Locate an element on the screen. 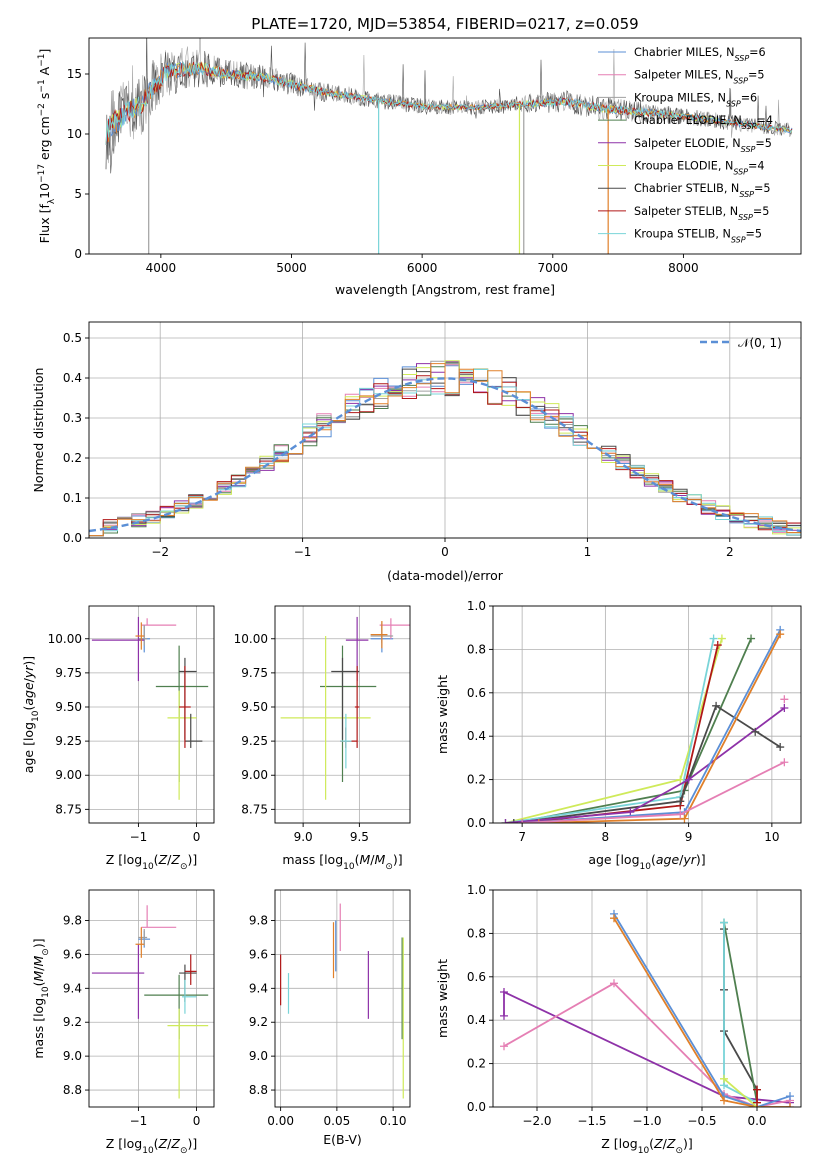 This screenshot has height=1170, width=819. y-tick-label: 15 is located at coordinates (74, 74).